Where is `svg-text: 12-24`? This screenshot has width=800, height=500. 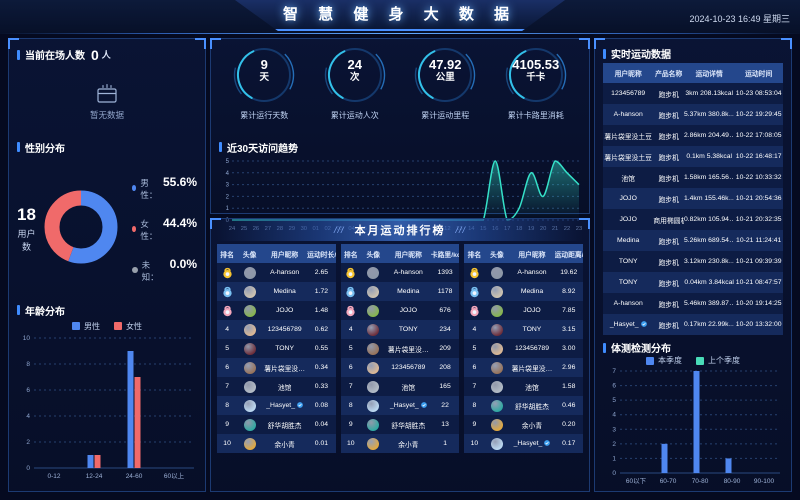
svg-text: 12-24 is located at coordinates (94, 476).